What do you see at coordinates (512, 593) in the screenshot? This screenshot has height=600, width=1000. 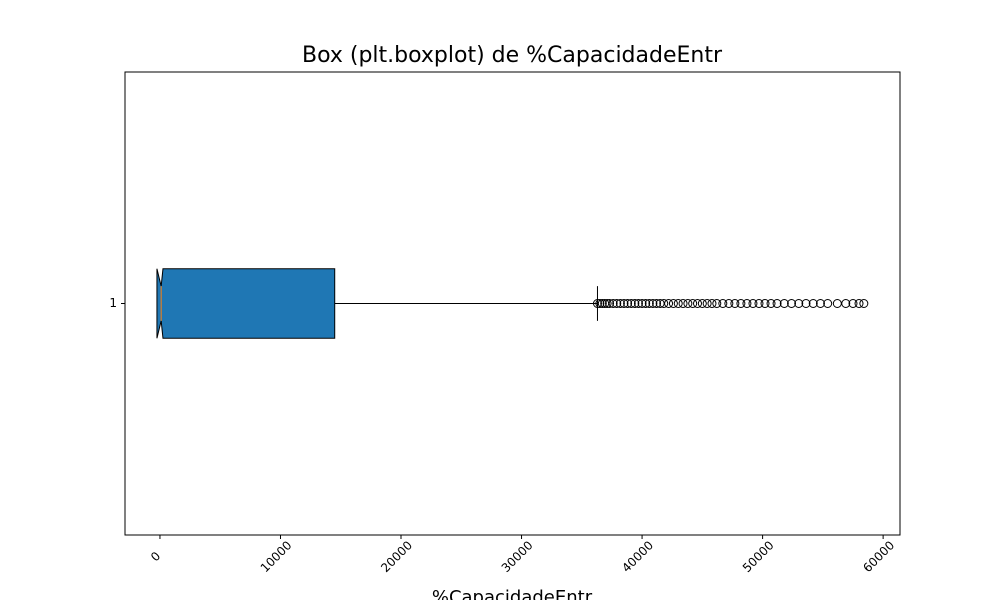 I see `x-axis-label: %CapacidadeEntr` at bounding box center [512, 593].